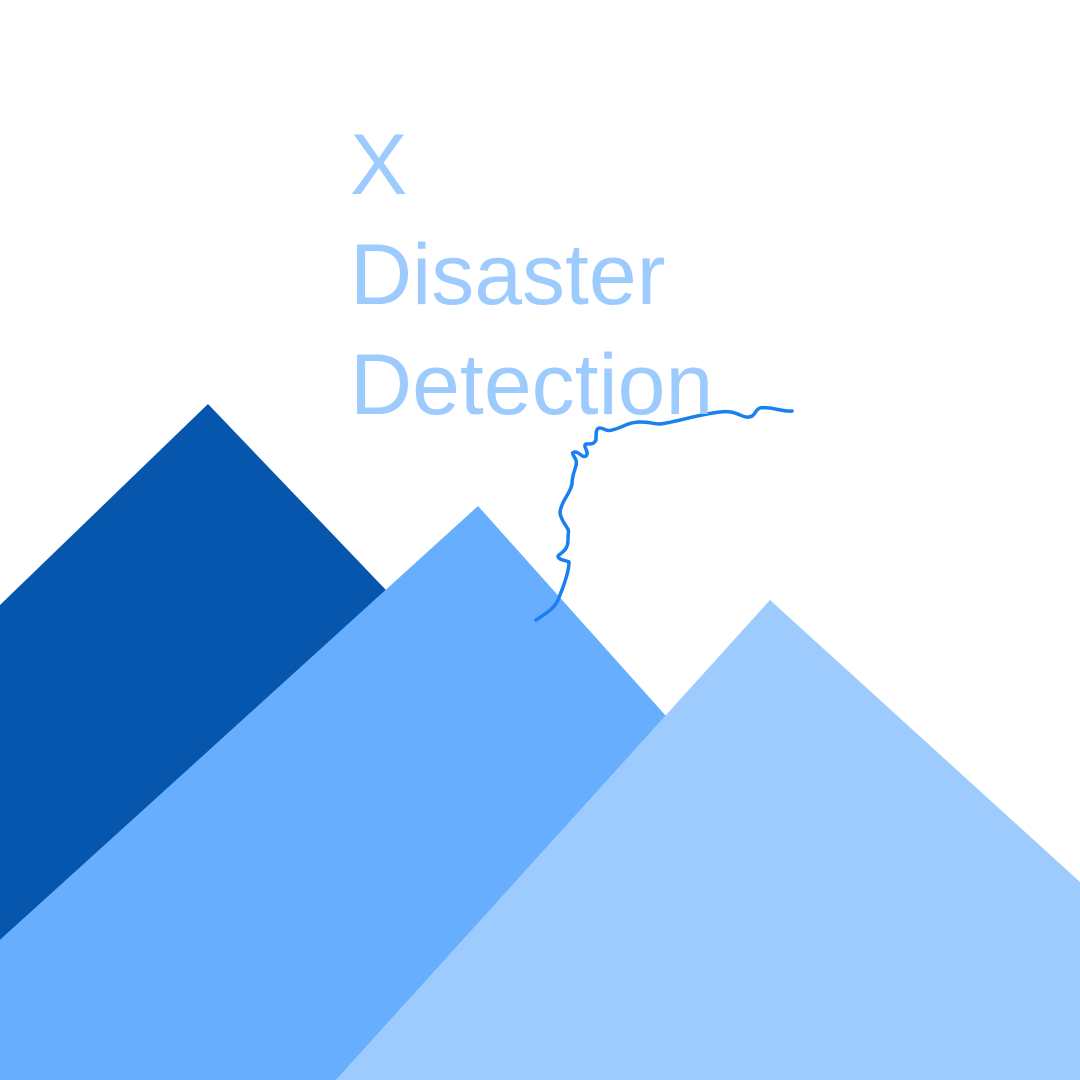 Image resolution: width=1080 pixels, height=1080 pixels. Describe the element at coordinates (508, 275) in the screenshot. I see `title-line-disaster: Disaster` at that location.